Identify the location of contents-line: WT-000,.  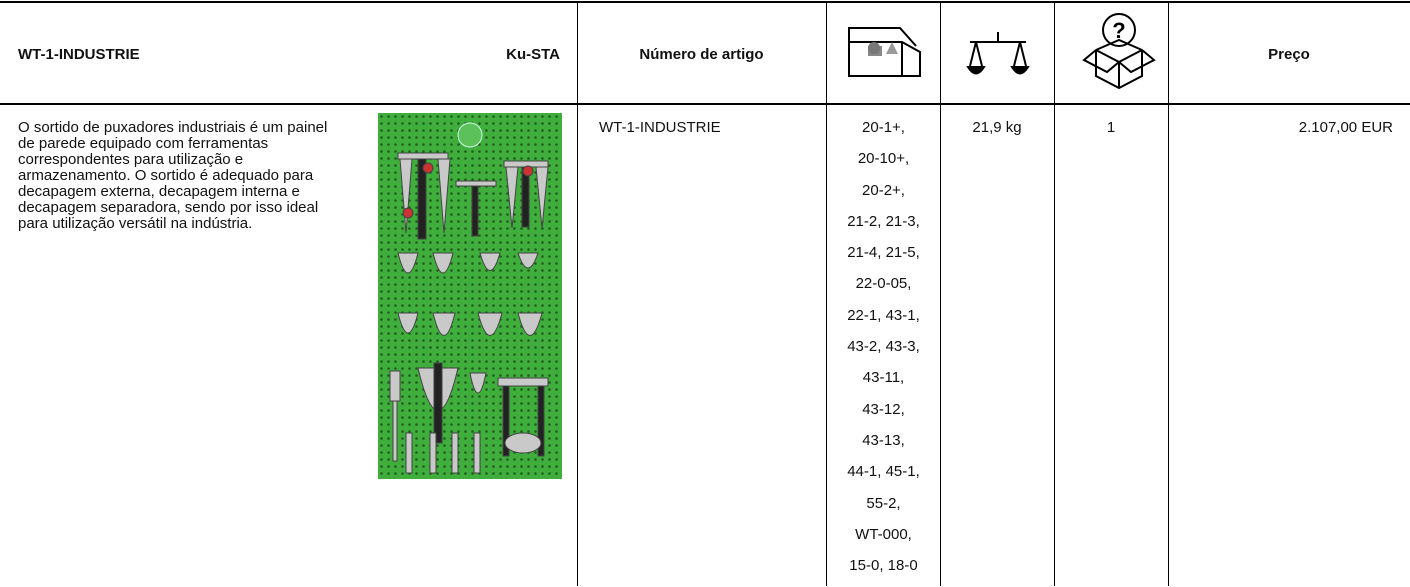
(883, 534).